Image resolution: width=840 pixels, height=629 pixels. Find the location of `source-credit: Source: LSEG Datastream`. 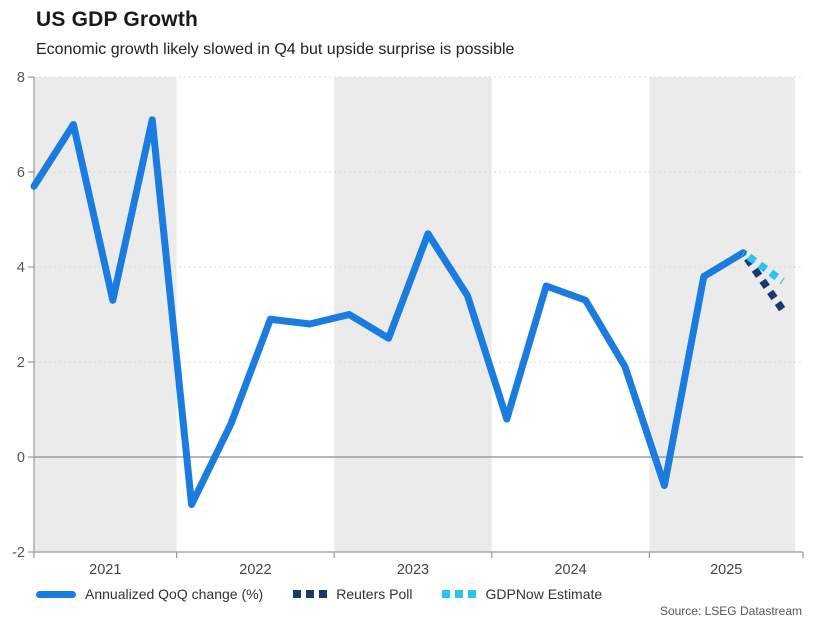

source-credit: Source: LSEG Datastream is located at coordinates (730, 611).